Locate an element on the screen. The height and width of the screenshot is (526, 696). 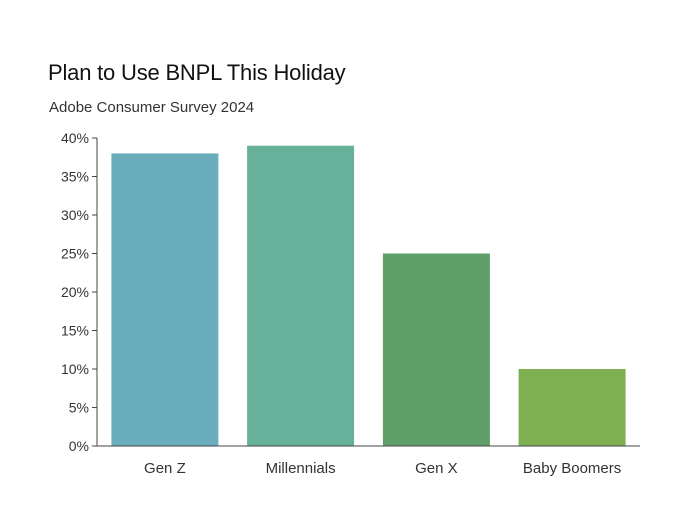
x-tick-label: Baby Boomers is located at coordinates (572, 468).